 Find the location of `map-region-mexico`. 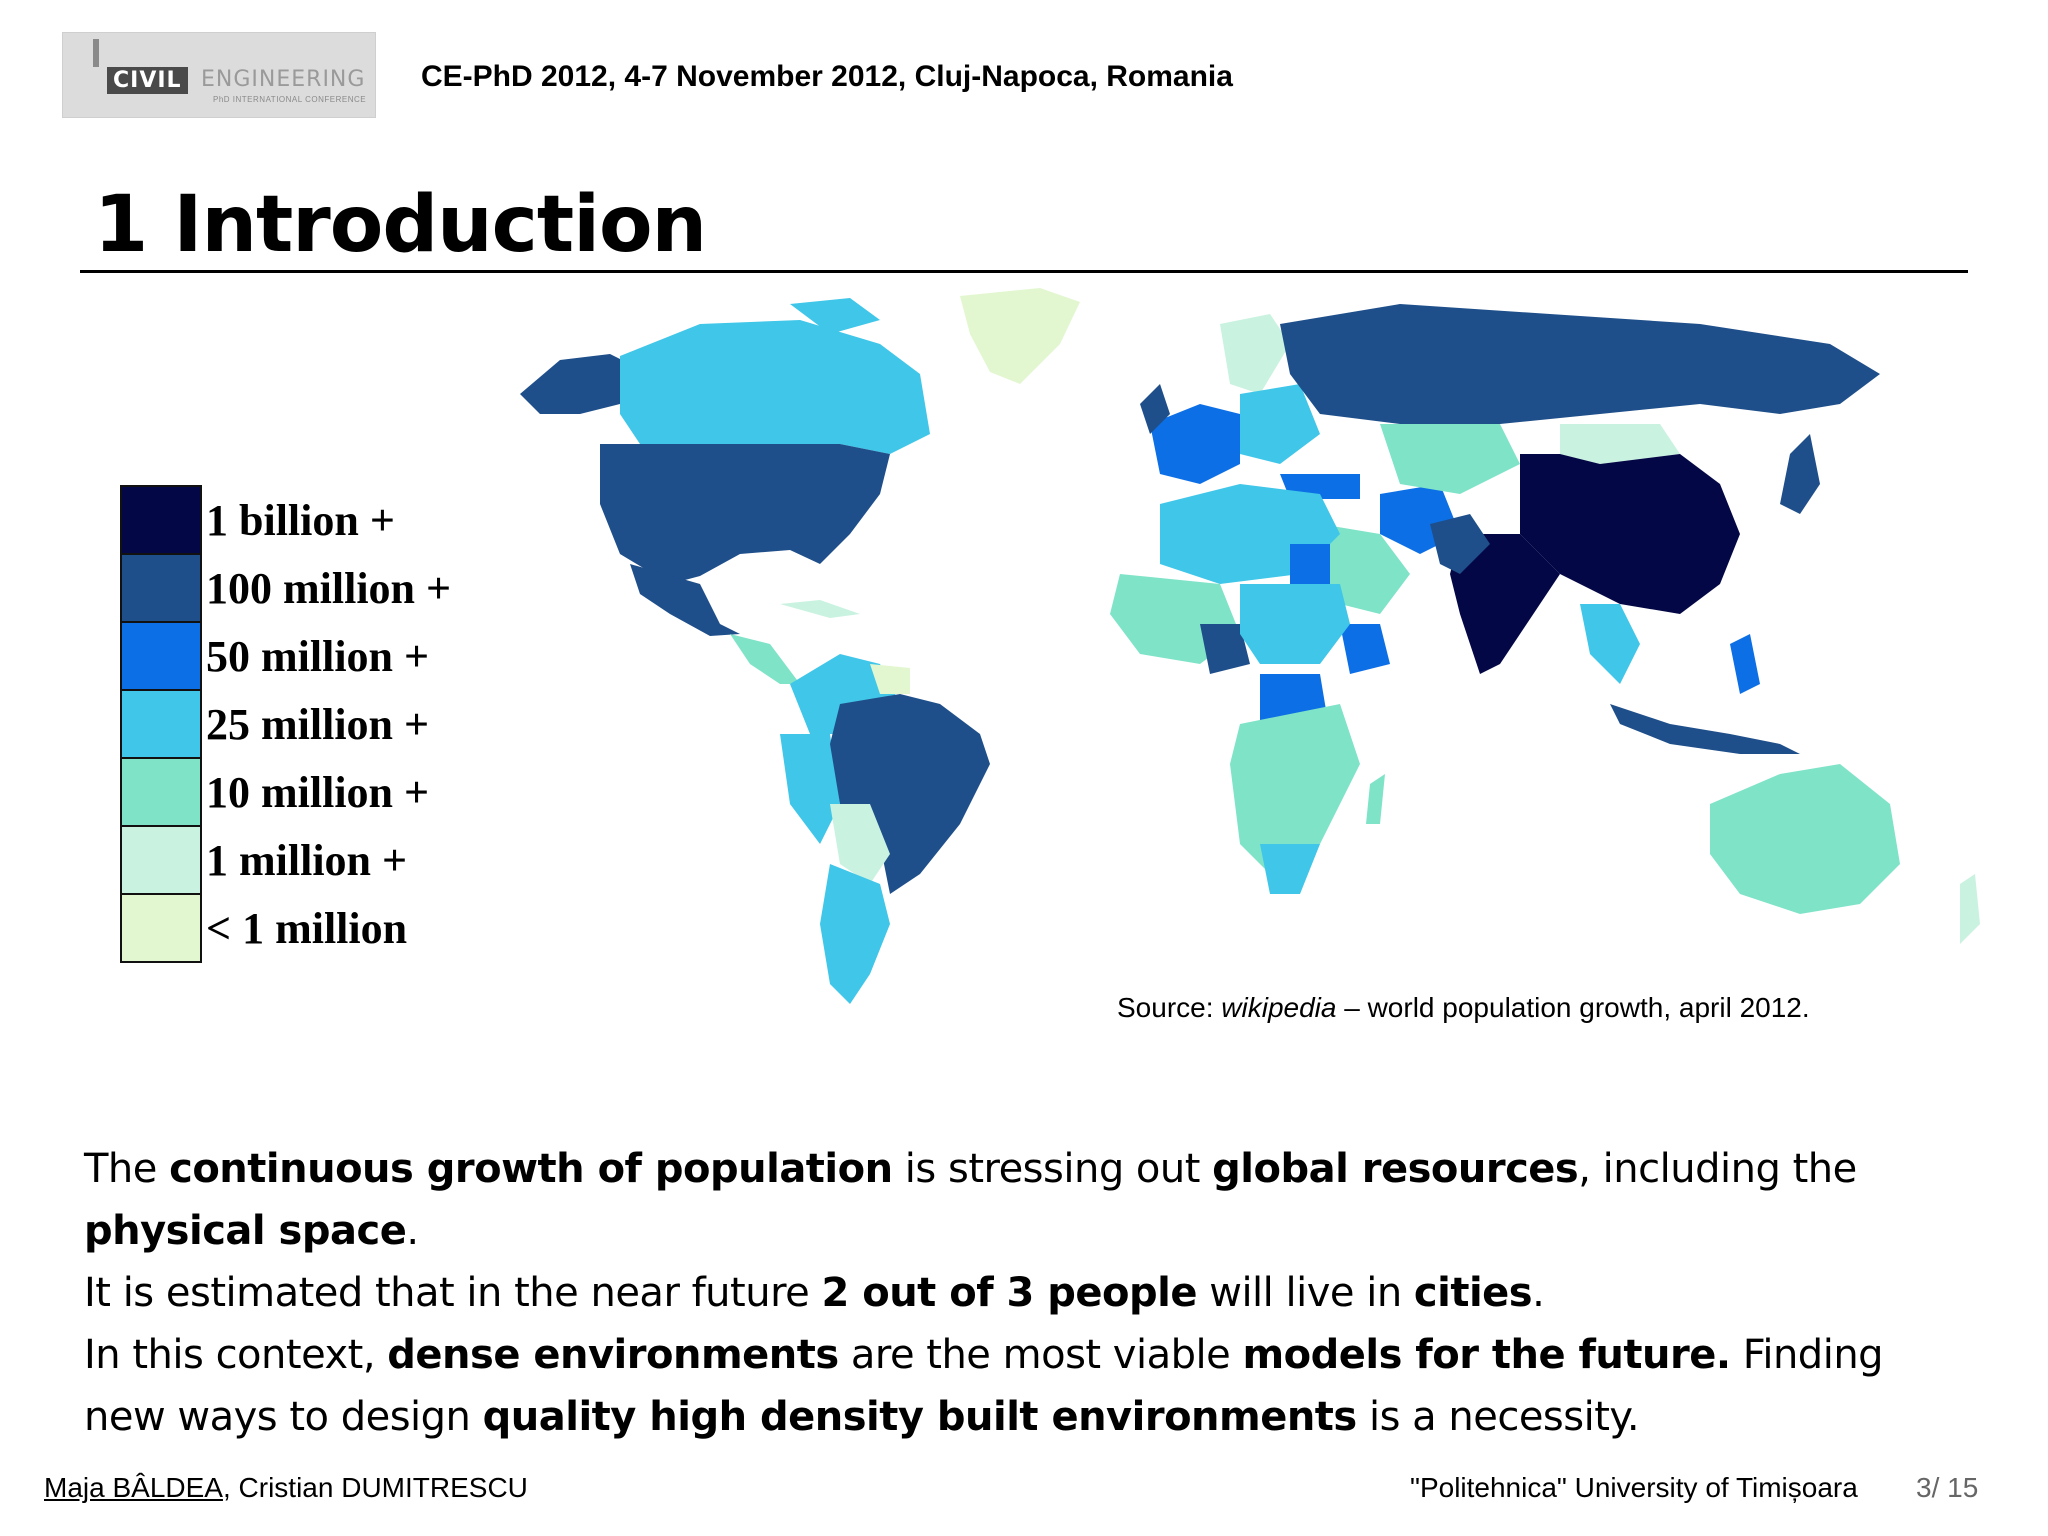

map-region-mexico is located at coordinates (685, 600).